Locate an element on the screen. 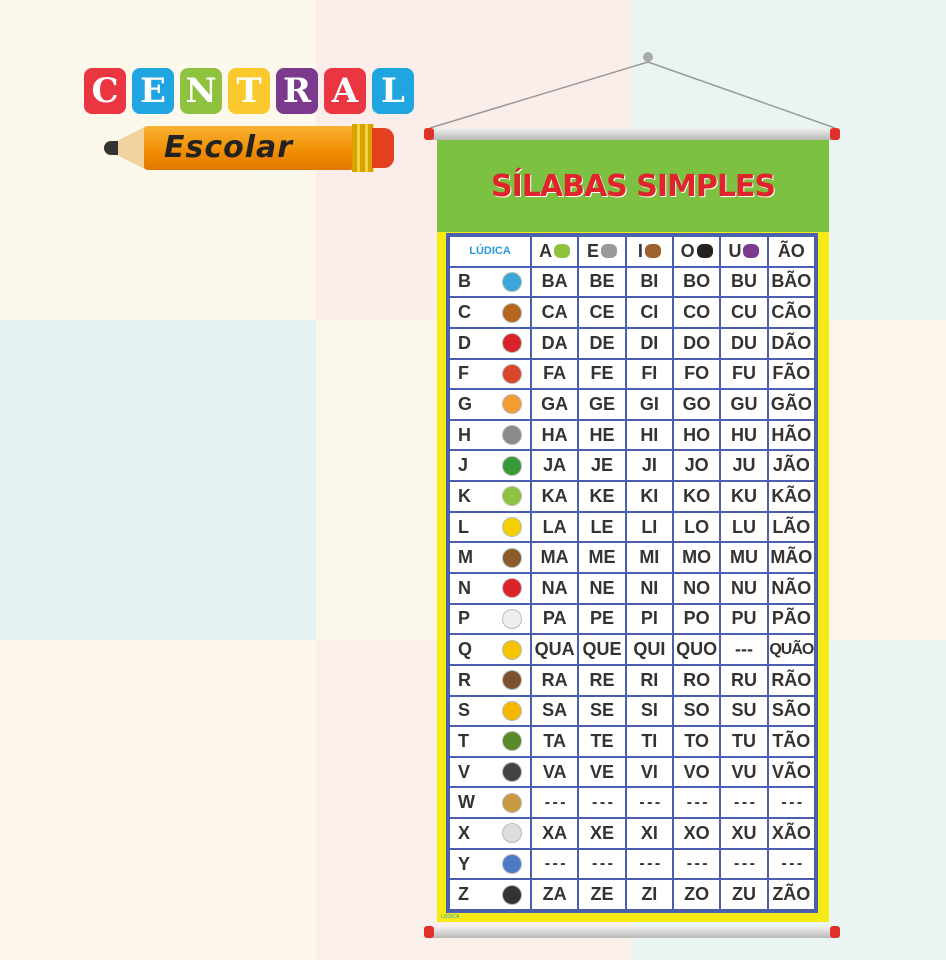 The height and width of the screenshot is (960, 946). letter-cell: K is located at coordinates (490, 496).